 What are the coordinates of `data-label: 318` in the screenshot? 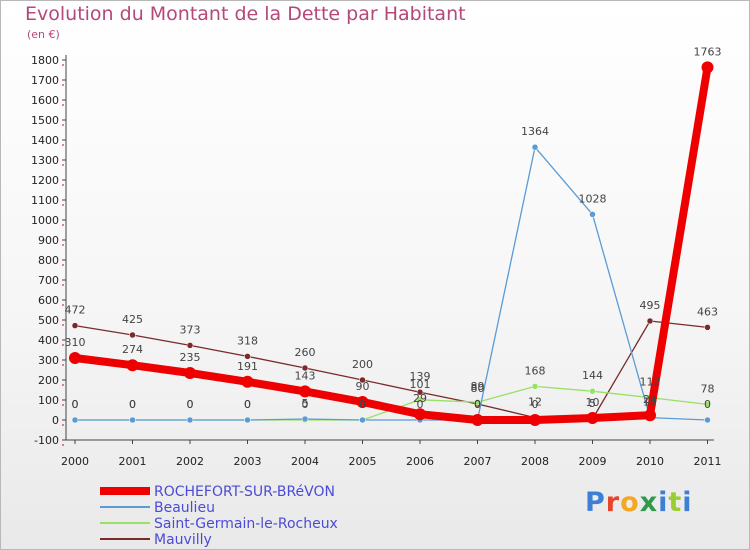 It's located at (247, 340).